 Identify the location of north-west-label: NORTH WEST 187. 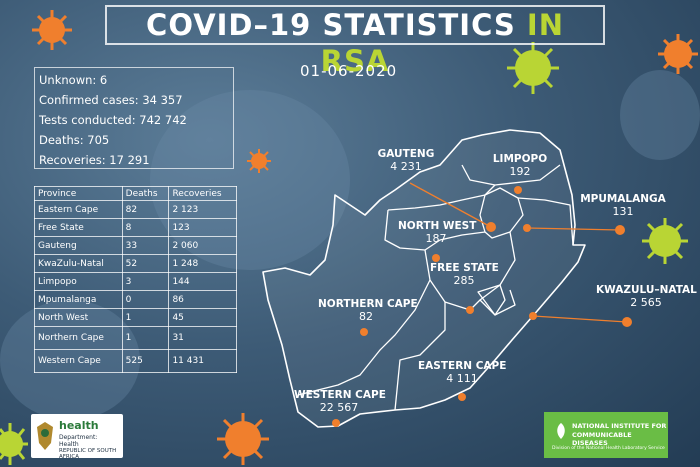
(437, 232).